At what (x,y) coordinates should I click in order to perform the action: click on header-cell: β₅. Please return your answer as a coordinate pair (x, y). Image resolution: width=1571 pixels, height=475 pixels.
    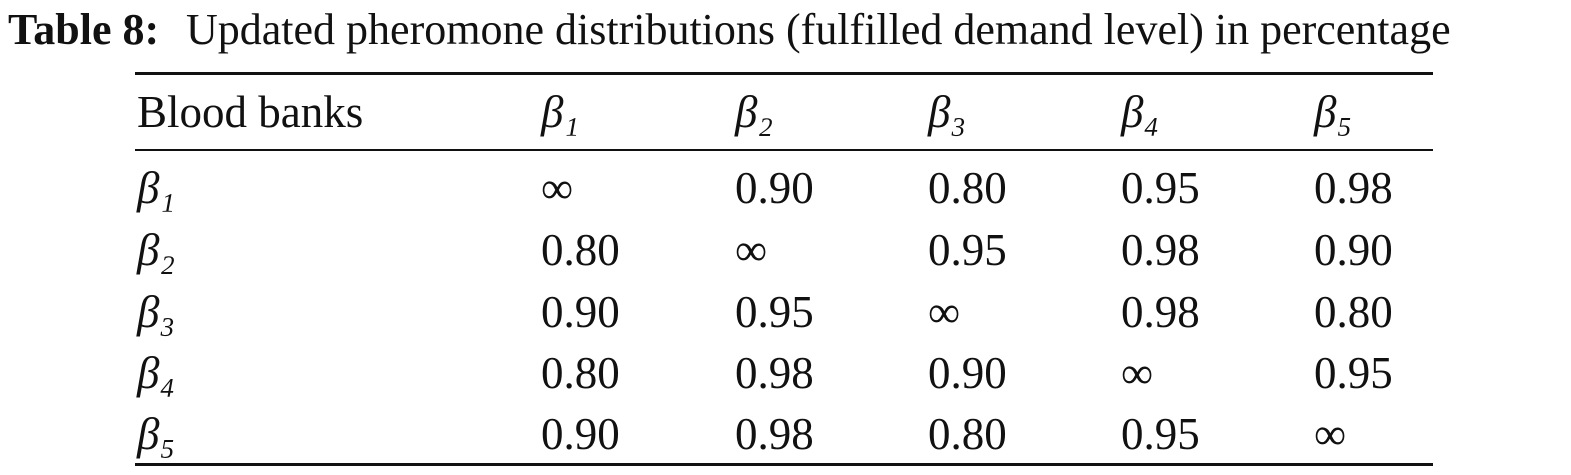
    Looking at the image, I should click on (1333, 112).